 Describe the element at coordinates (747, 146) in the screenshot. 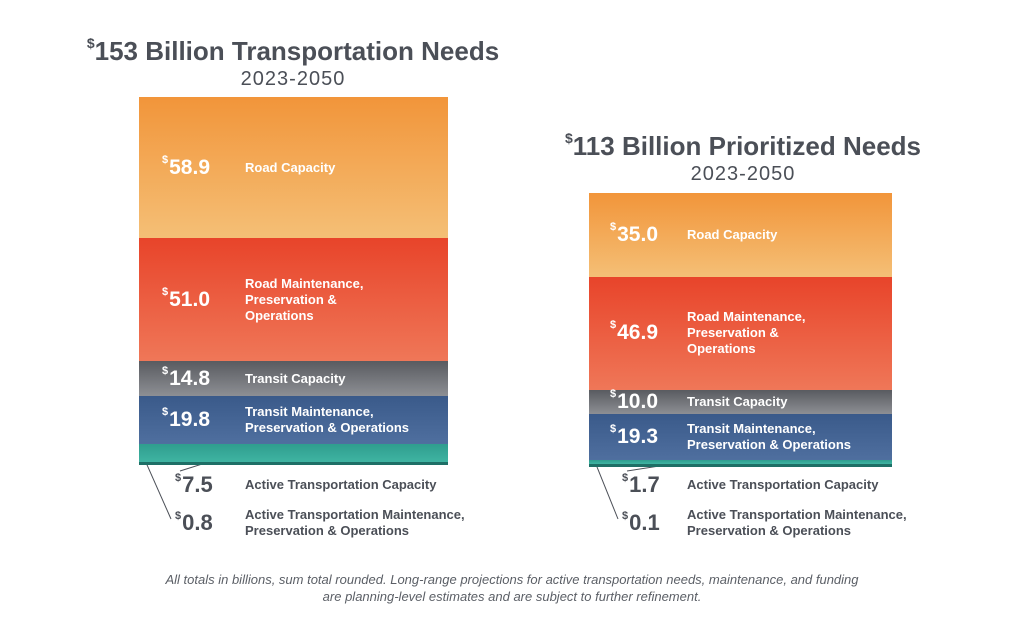

I see `title-text: 113 Billion Prioritized Needs` at that location.